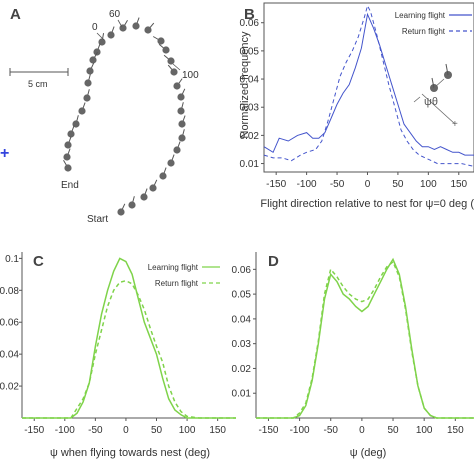 The image size is (474, 474). Describe the element at coordinates (190, 75) in the screenshot. I see `annotation-t100: 100` at that location.